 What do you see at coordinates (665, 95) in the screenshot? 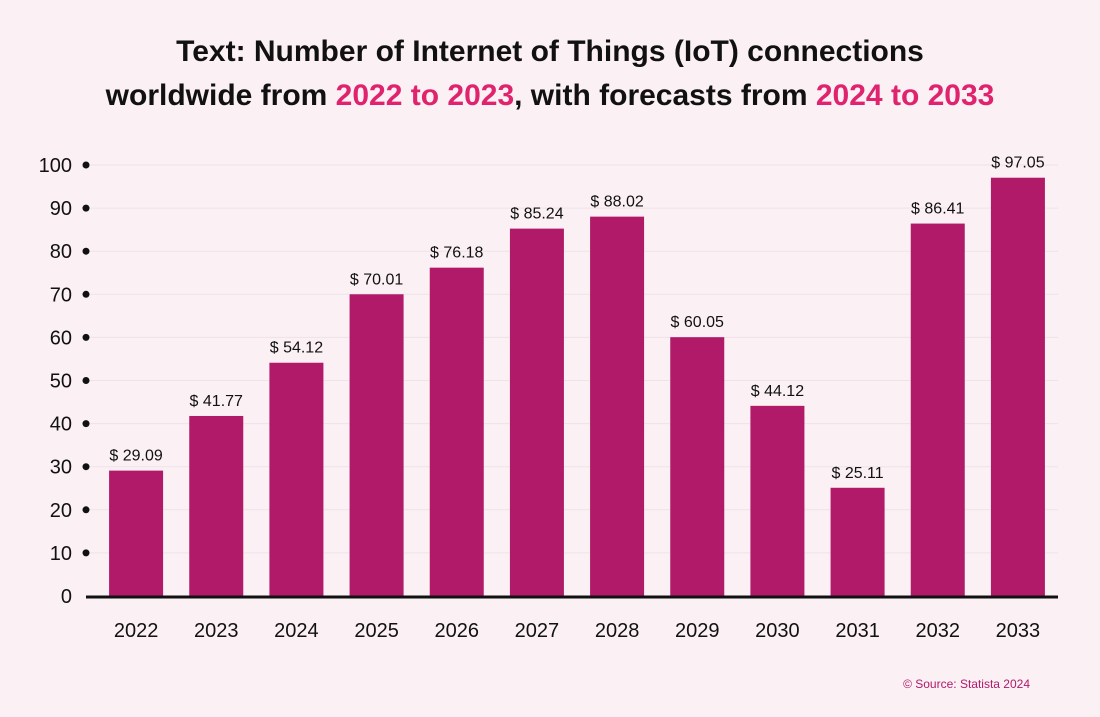
I see `title-text-b: , with forecasts from` at bounding box center [665, 95].